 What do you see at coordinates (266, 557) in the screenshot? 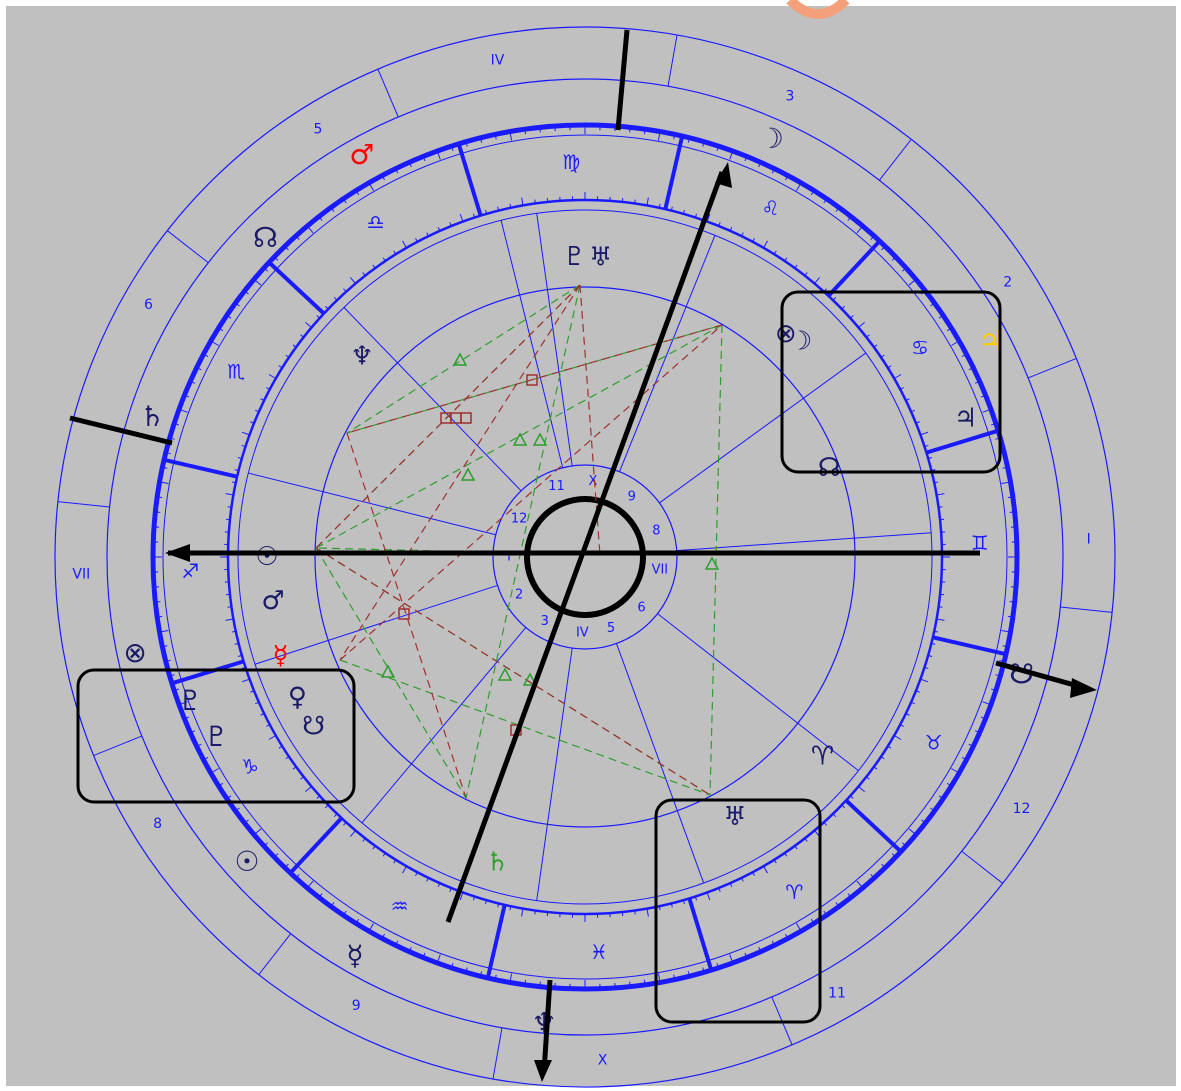
I see `inner-planet-sun: ☉` at bounding box center [266, 557].